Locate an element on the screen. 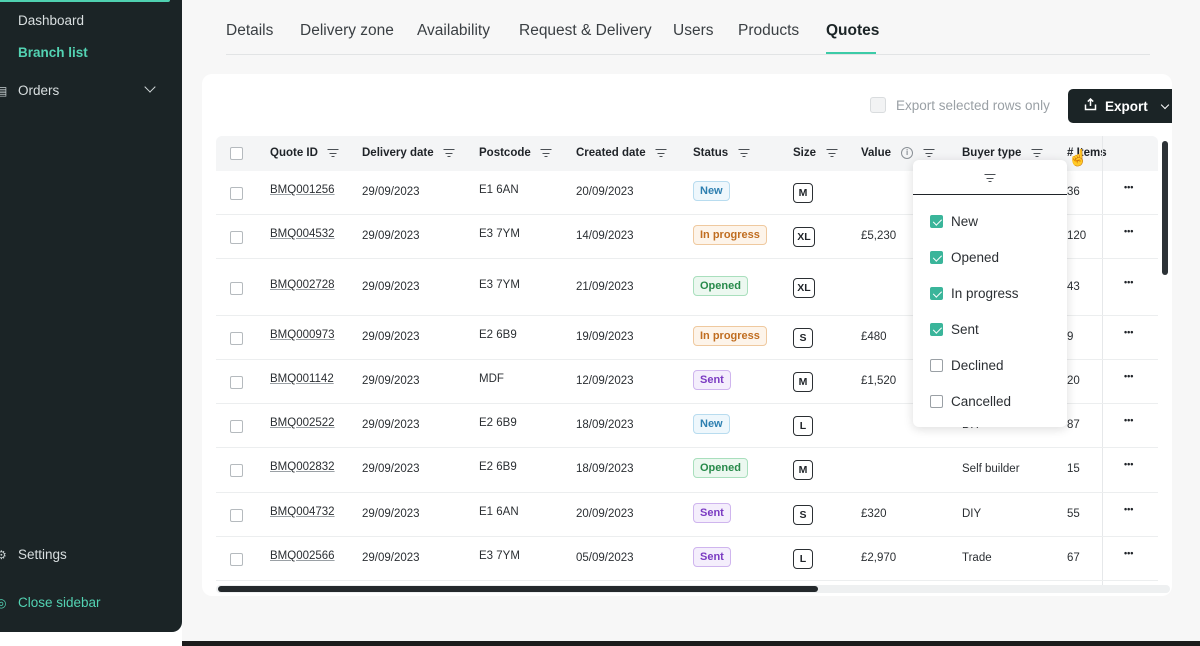  status-filter-option: New is located at coordinates (954, 221).